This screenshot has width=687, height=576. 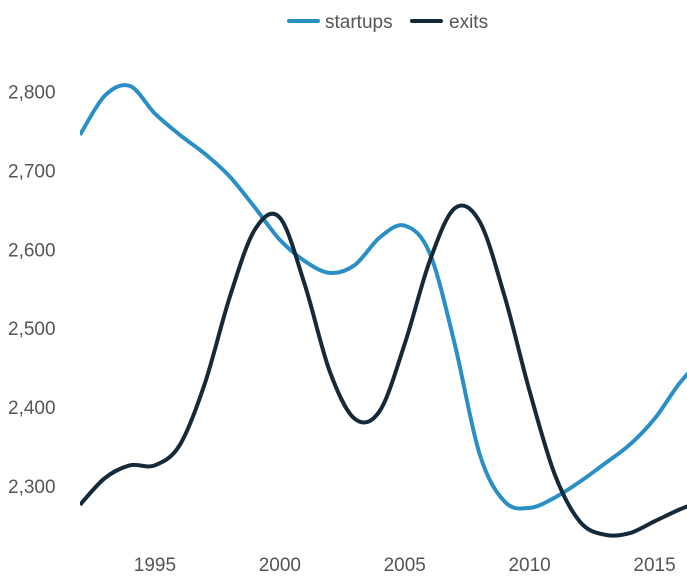 I want to click on y-tick-label: 2,400, so click(x=32, y=408).